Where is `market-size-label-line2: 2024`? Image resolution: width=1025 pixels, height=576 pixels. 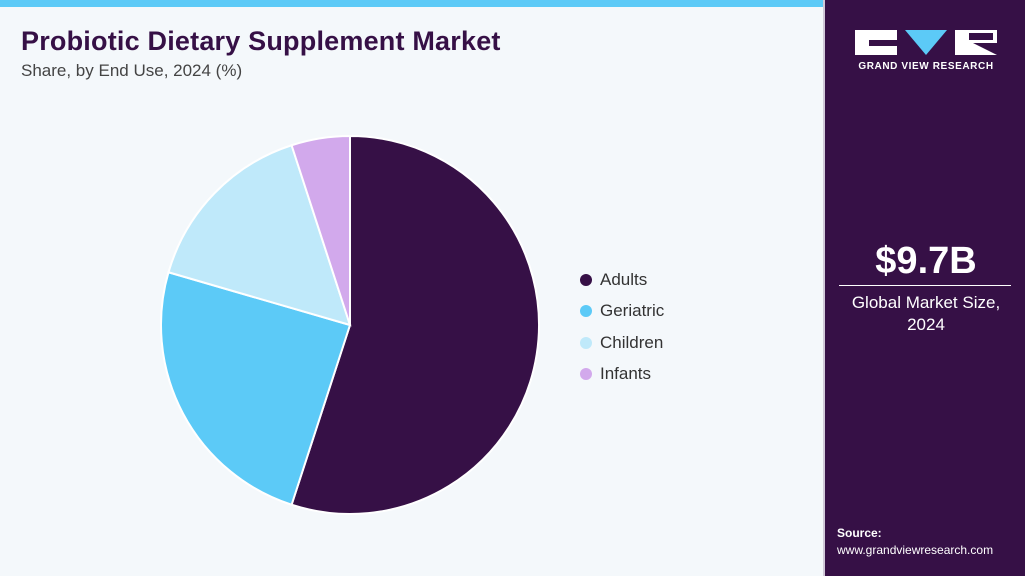
market-size-label-line2: 2024 is located at coordinates (926, 324).